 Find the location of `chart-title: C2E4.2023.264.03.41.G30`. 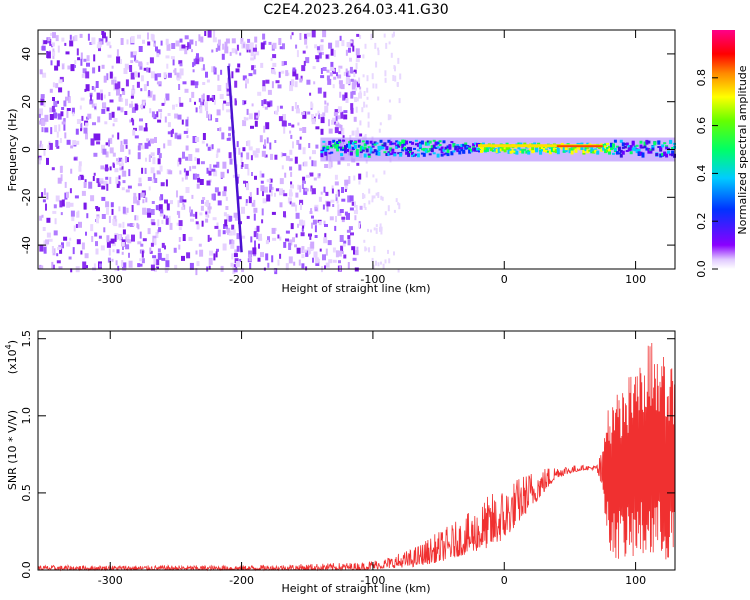

chart-title: C2E4.2023.264.03.41.G30 is located at coordinates (355, 10).